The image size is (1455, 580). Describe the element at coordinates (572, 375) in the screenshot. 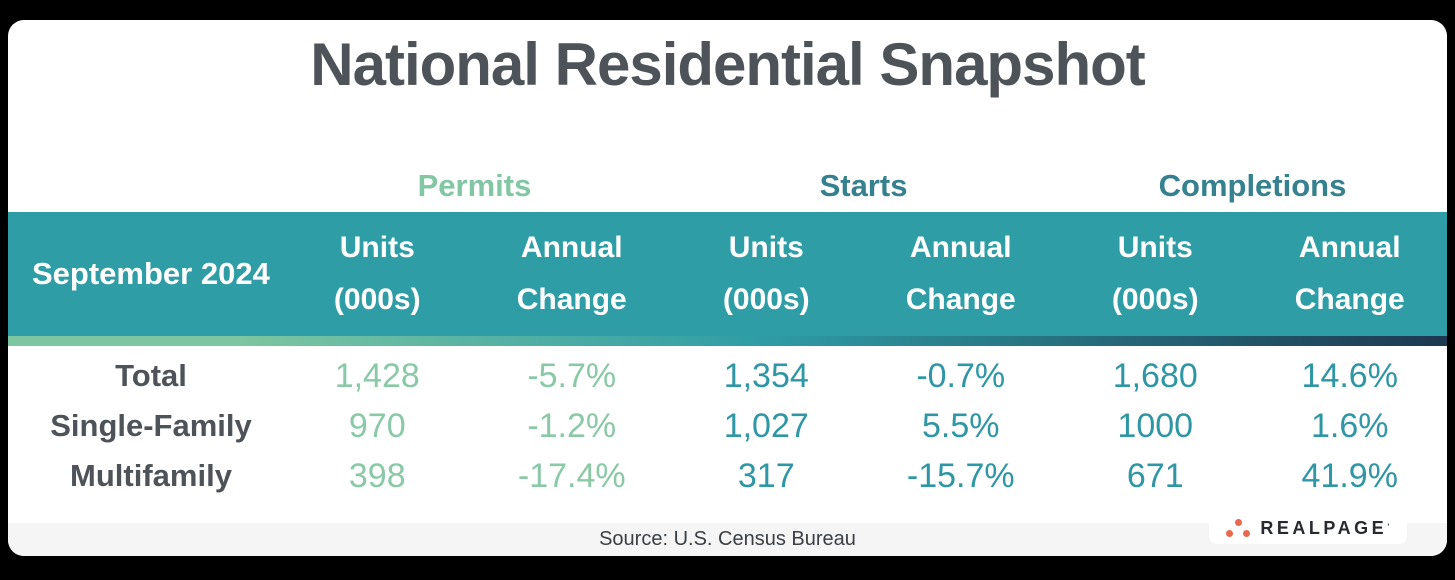

I see `cell-permits-change: -5.7%` at that location.